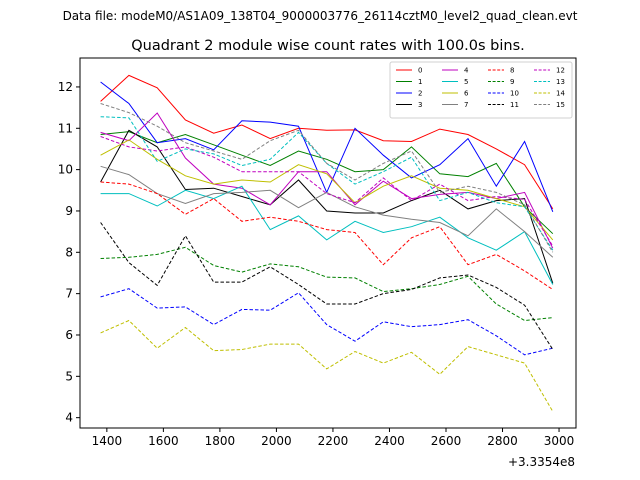 This screenshot has height=480, width=640. What do you see at coordinates (420, 94) in the screenshot?
I see `legend-label-2: 2` at bounding box center [420, 94].